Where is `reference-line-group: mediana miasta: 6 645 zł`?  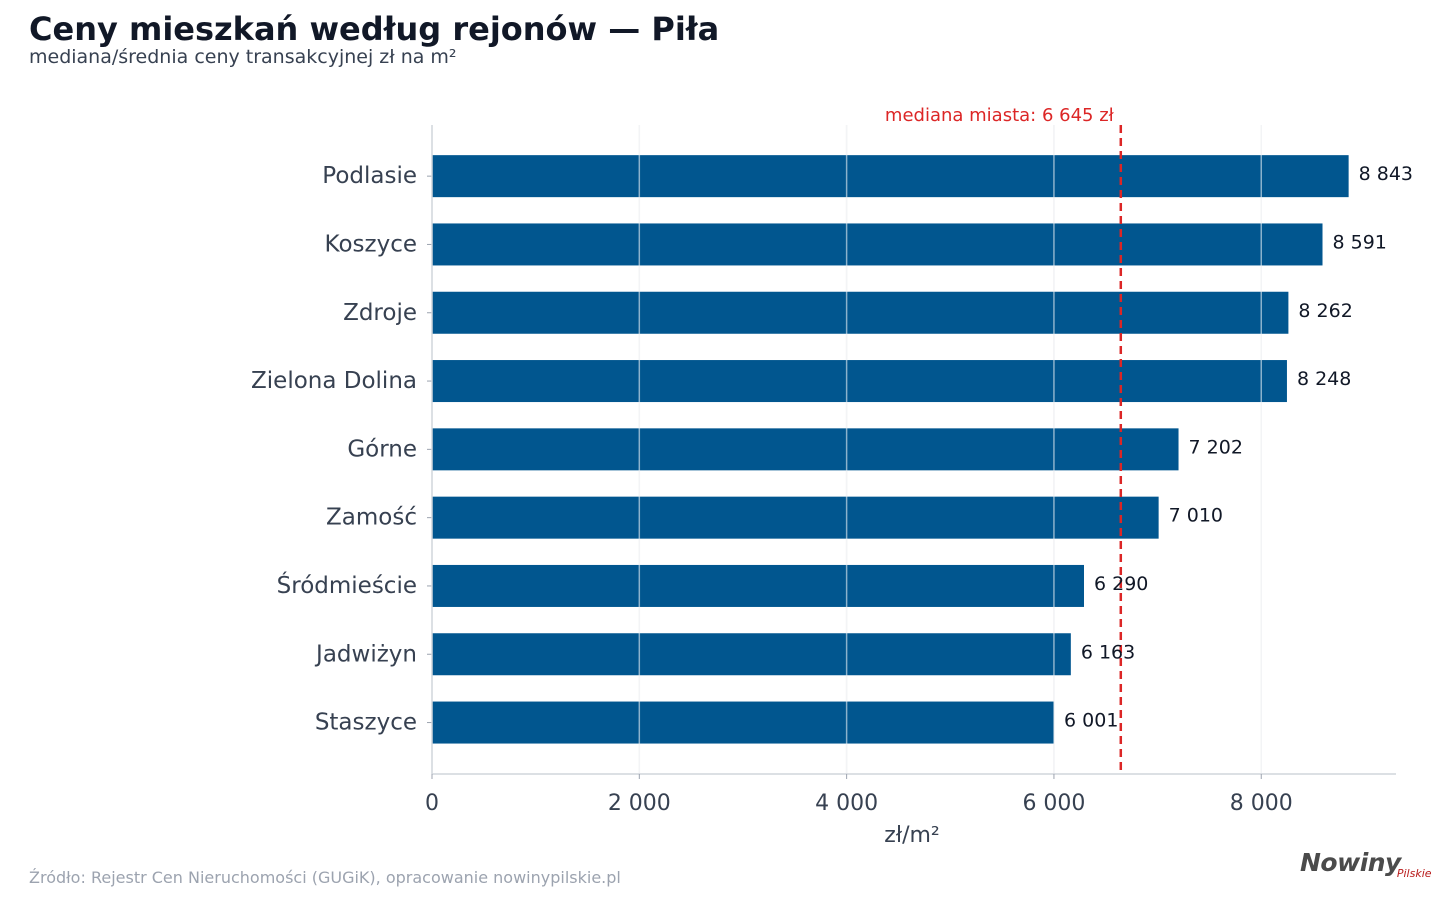 reference-line-group: mediana miasta: 6 645 zł is located at coordinates (1004, 439).